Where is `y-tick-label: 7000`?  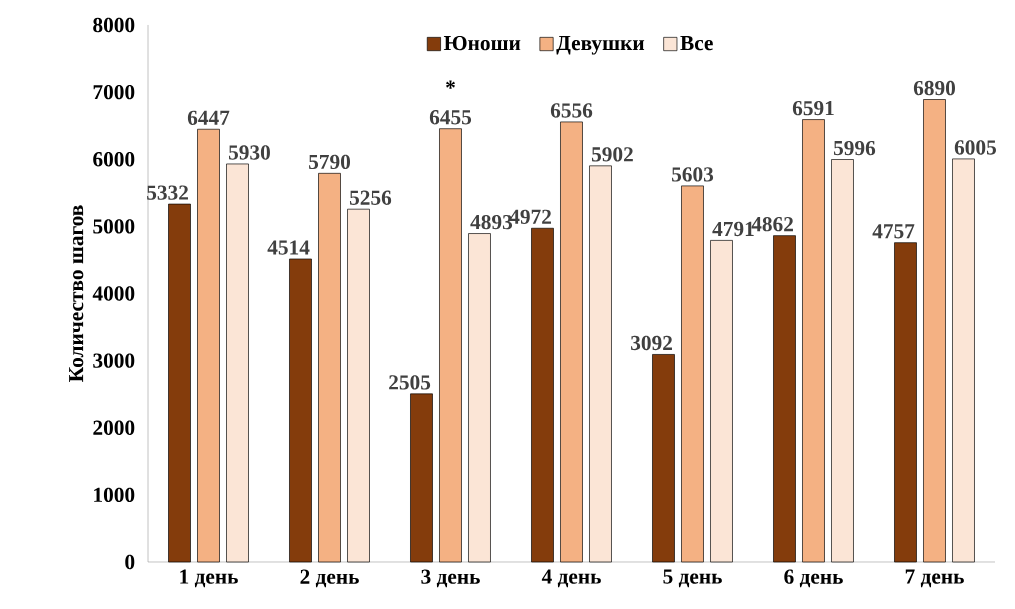 y-tick-label: 7000 is located at coordinates (114, 92).